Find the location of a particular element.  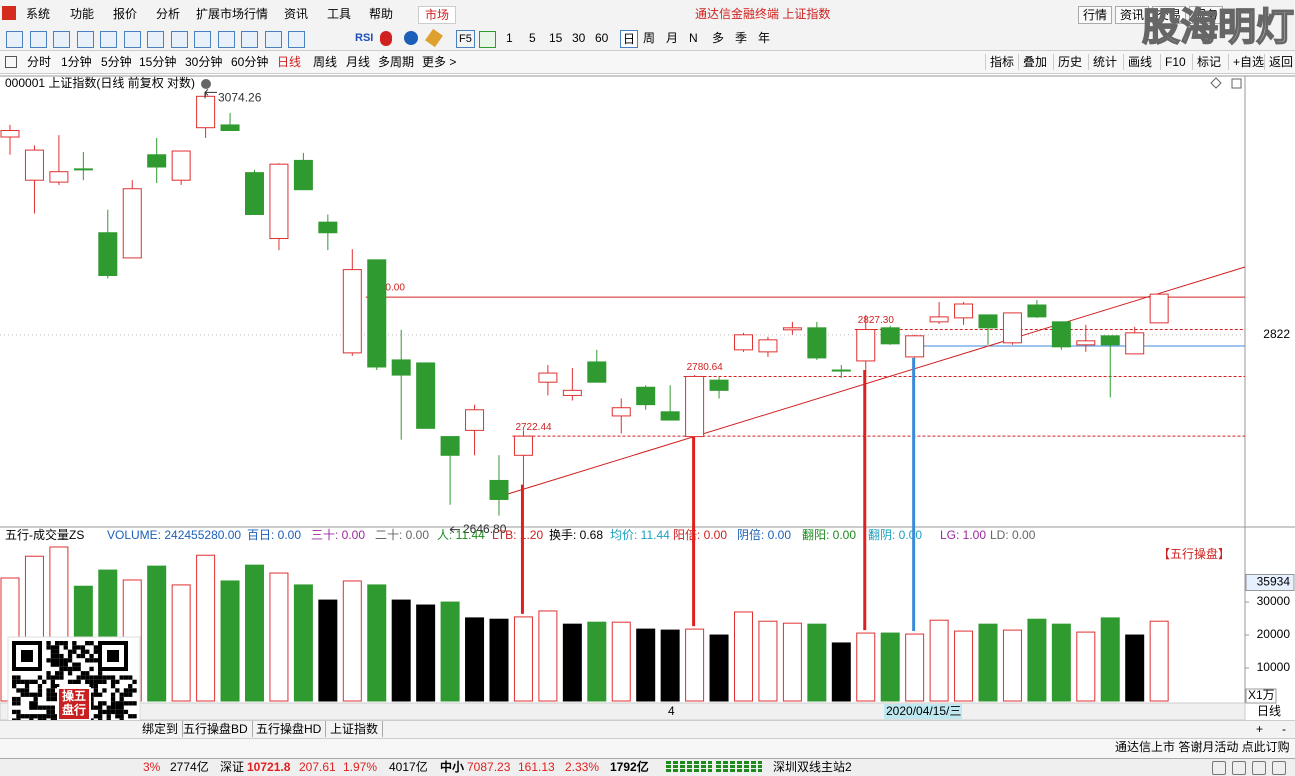

period-tab: 1分钟 is located at coordinates (76, 62).